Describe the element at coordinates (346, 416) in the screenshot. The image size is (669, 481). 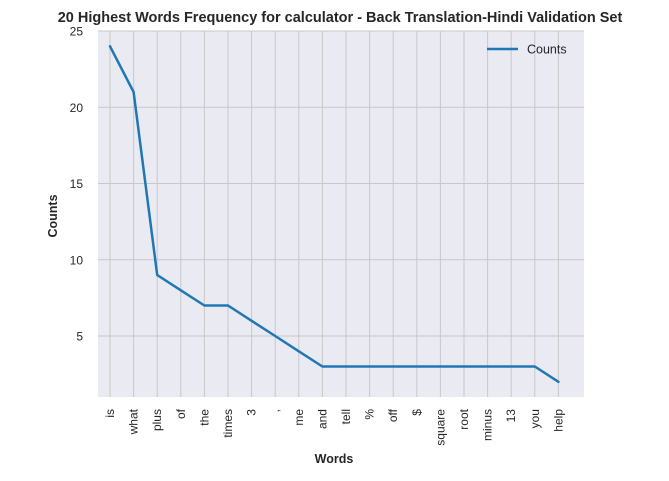
I see `x-tick-label: tell` at that location.